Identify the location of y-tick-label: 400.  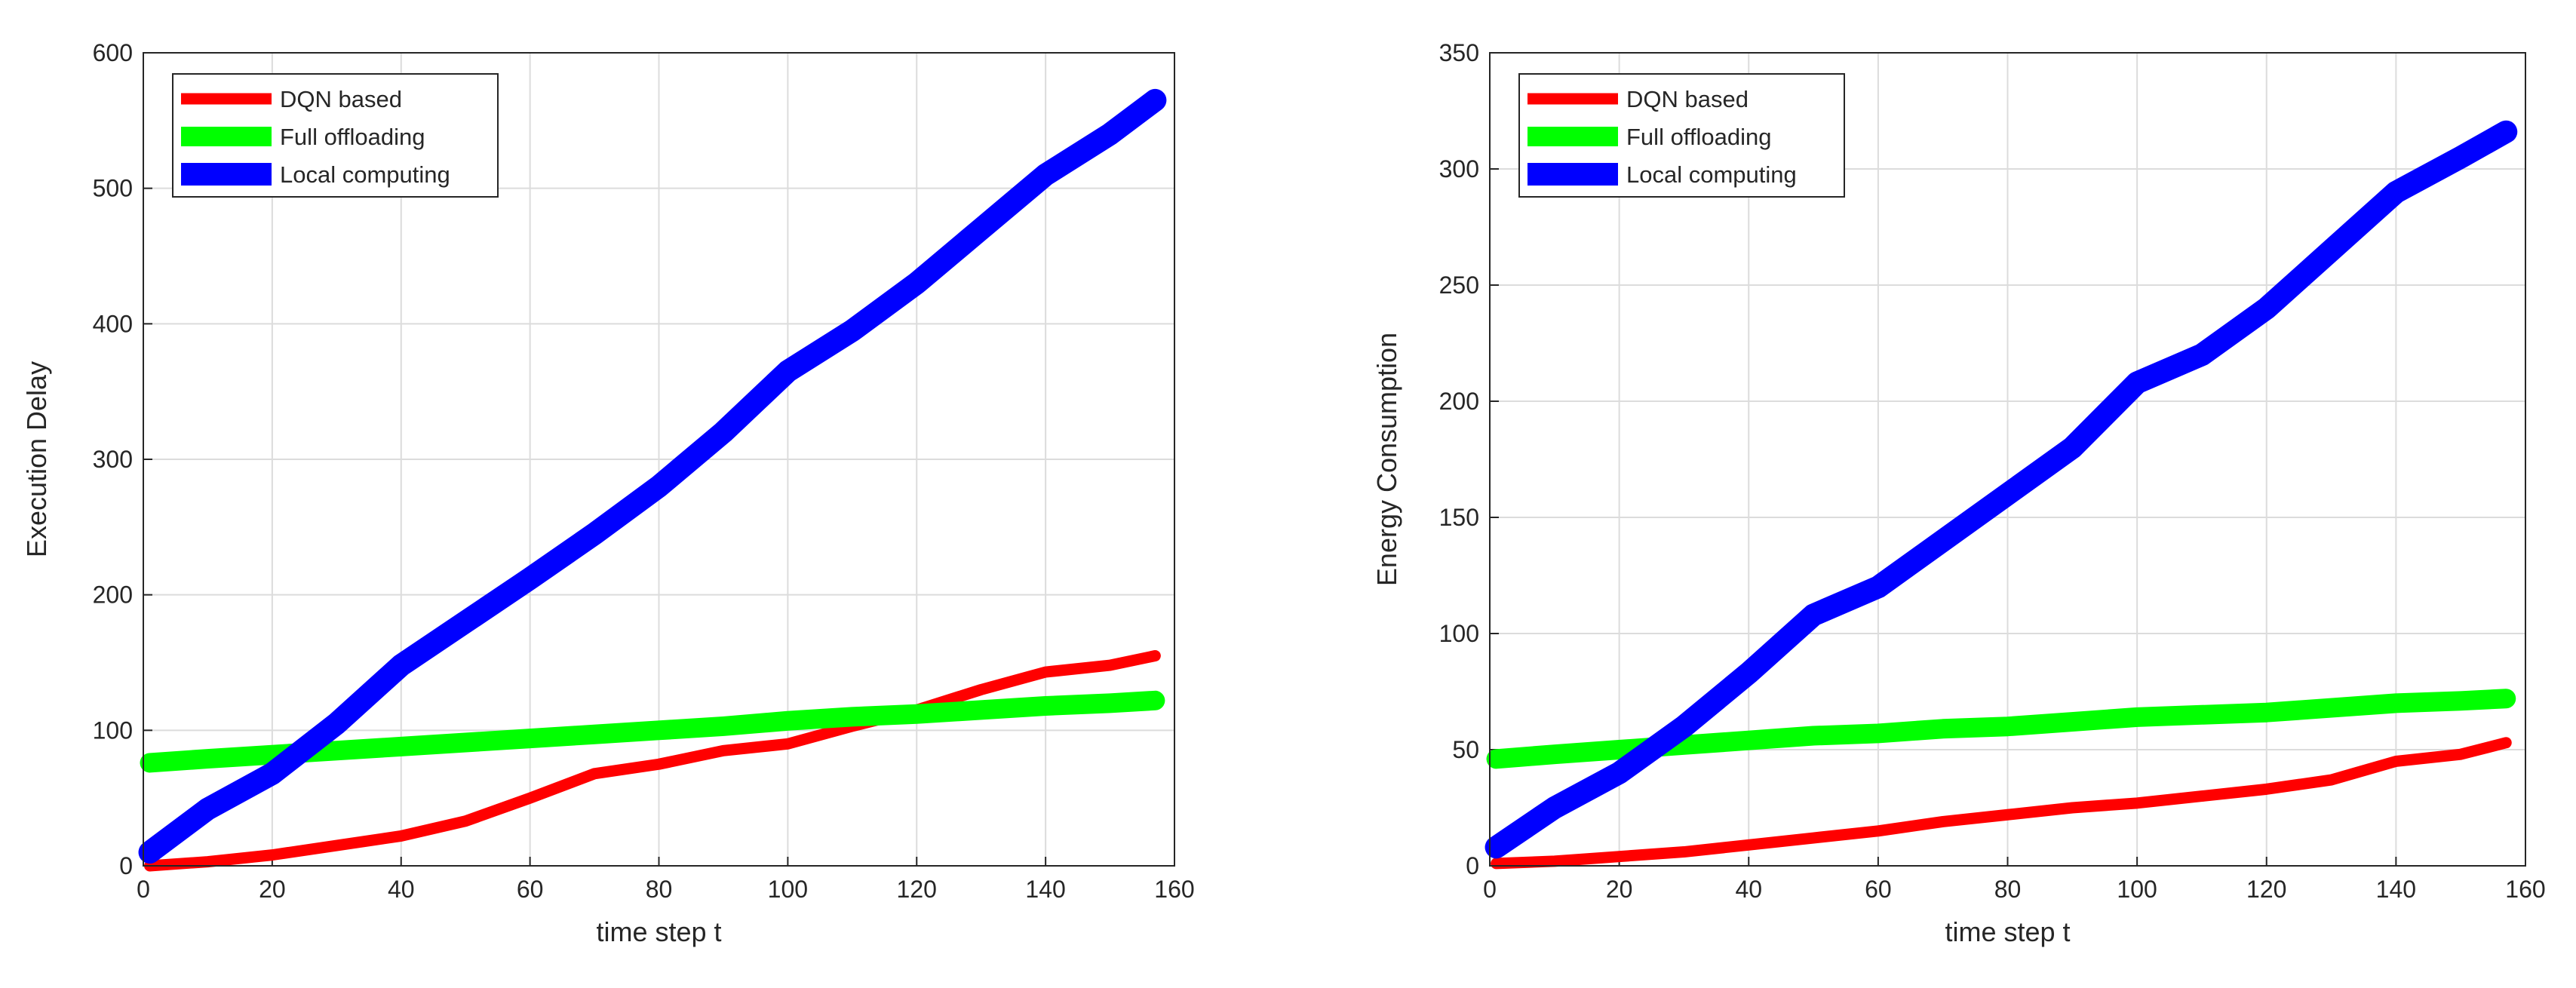
(113, 323).